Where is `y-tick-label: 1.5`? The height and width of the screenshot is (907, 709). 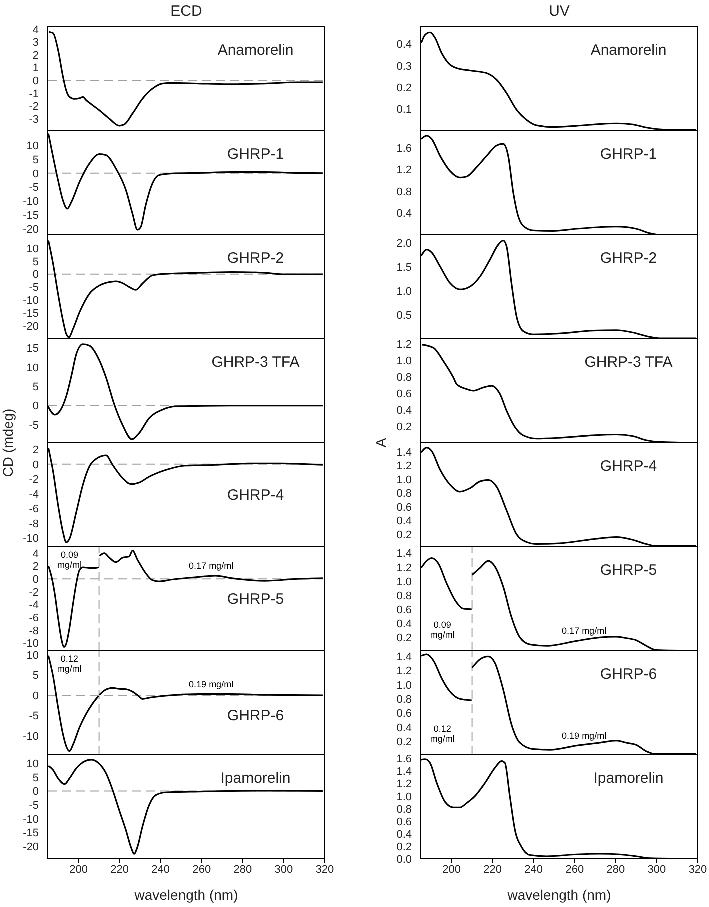 y-tick-label: 1.5 is located at coordinates (404, 268).